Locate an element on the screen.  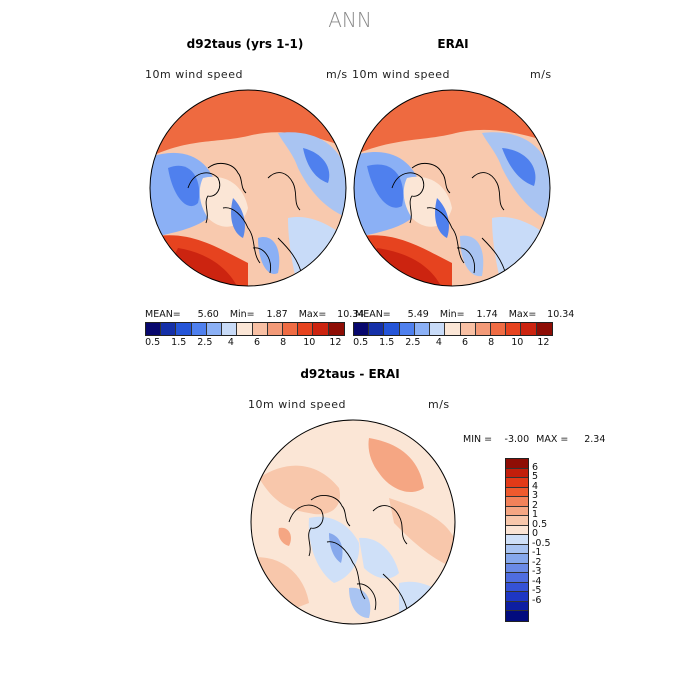
colorbar-tick-label: 1 is located at coordinates (535, 515).